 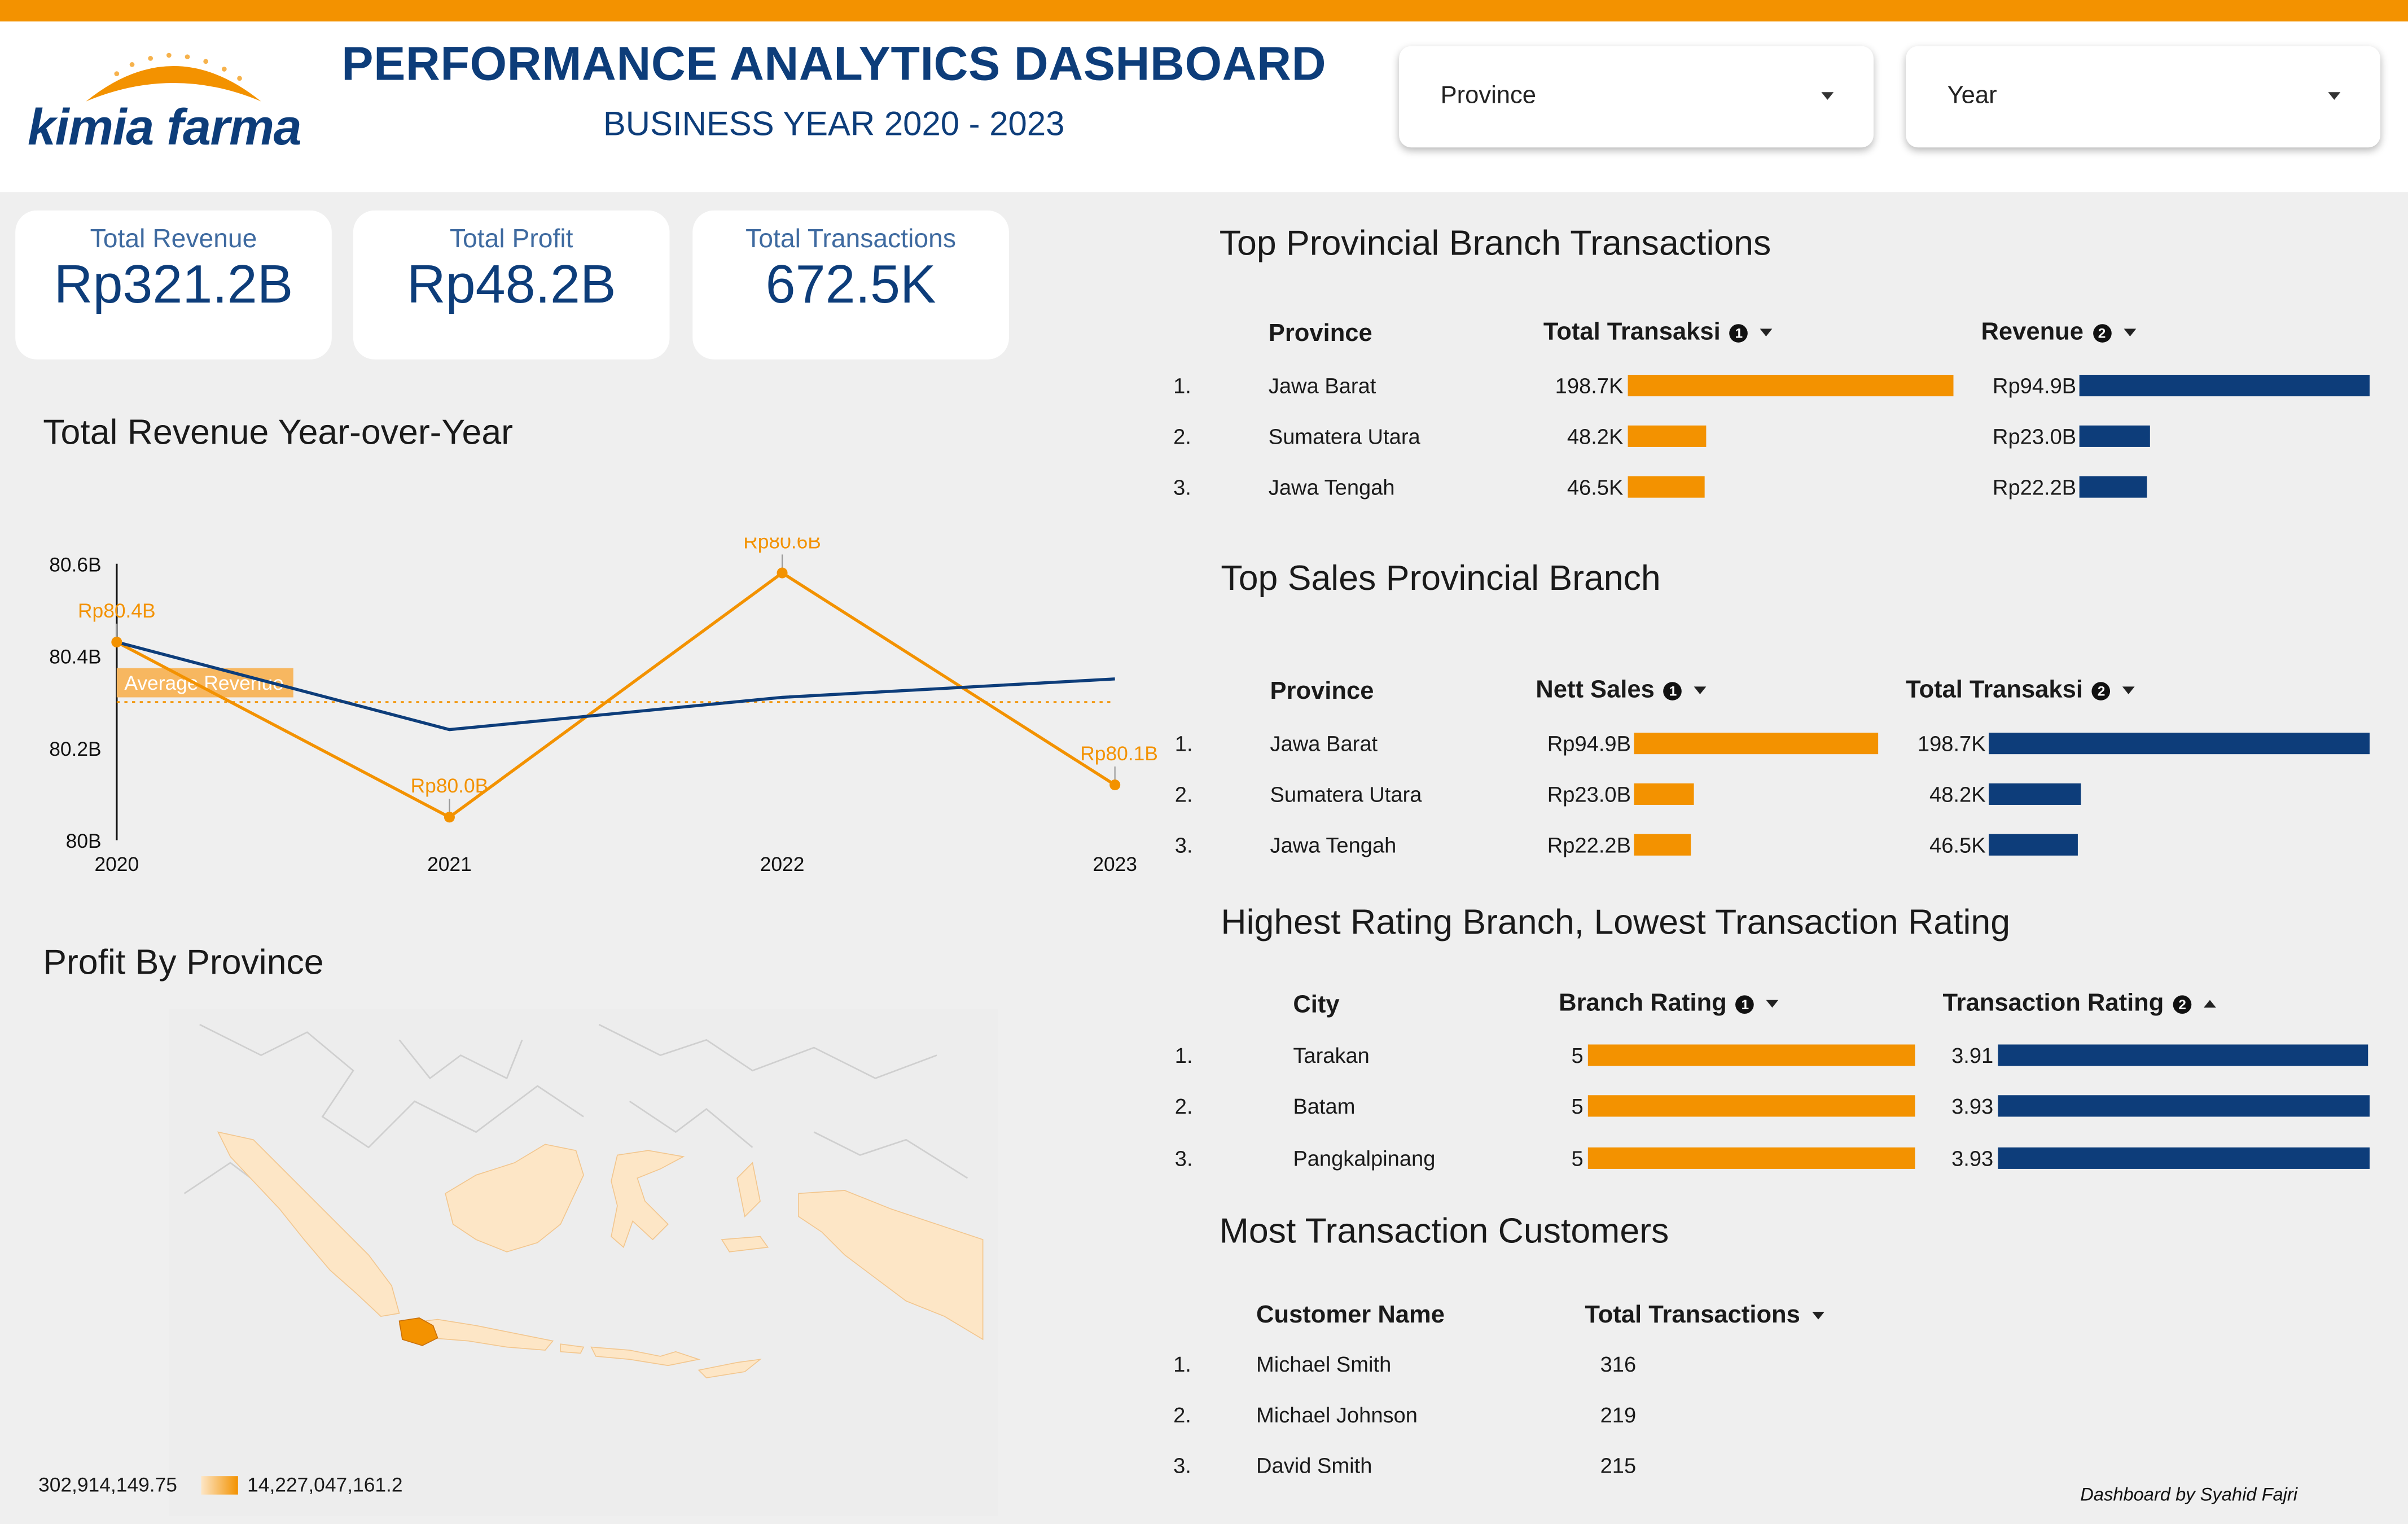 What do you see at coordinates (2021, 691) in the screenshot?
I see `col-header-total-transaksi: Total Transaksi 2` at bounding box center [2021, 691].